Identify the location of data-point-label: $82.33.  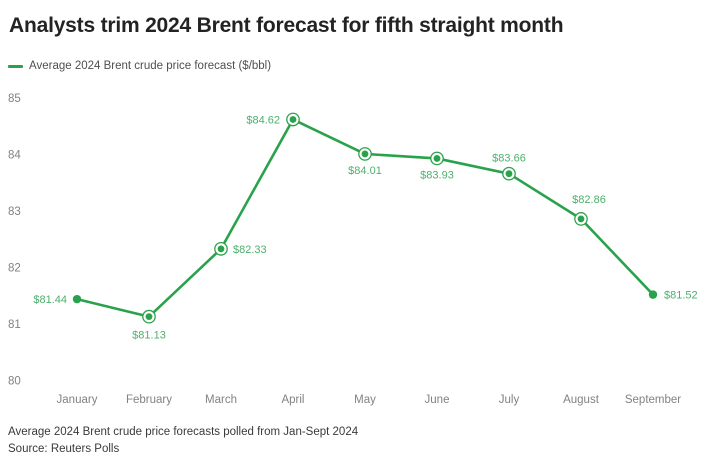
(250, 250).